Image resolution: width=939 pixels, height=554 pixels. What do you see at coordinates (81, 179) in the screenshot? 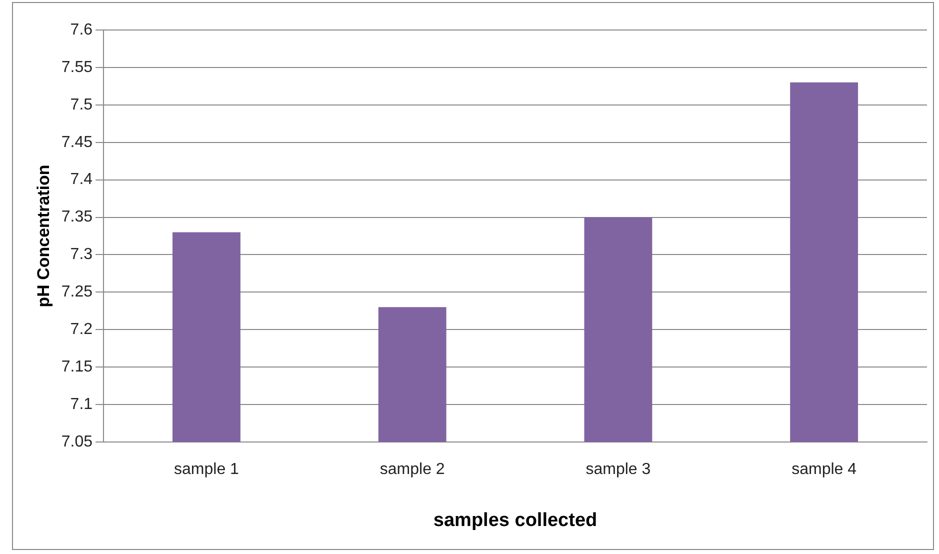
I see `y-tick-label: 7.4` at bounding box center [81, 179].